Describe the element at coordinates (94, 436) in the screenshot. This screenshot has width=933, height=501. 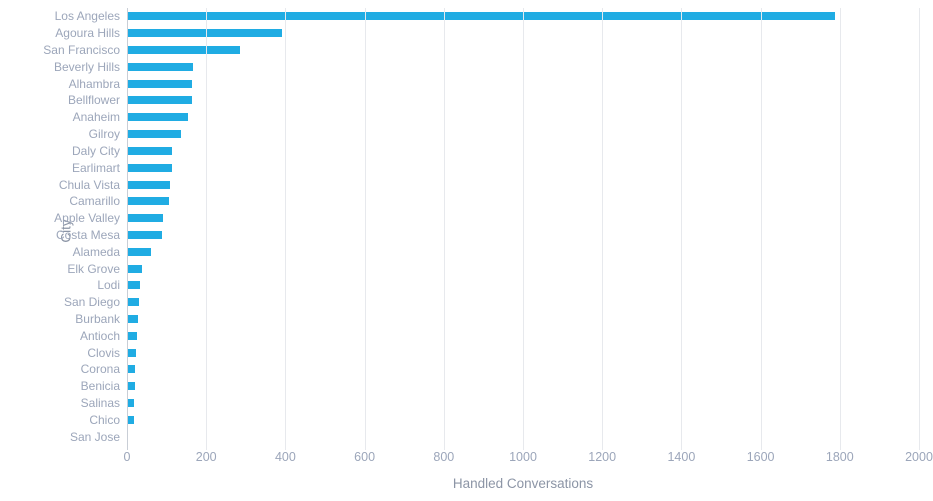
I see `category-label-san-jose: San Jose` at that location.